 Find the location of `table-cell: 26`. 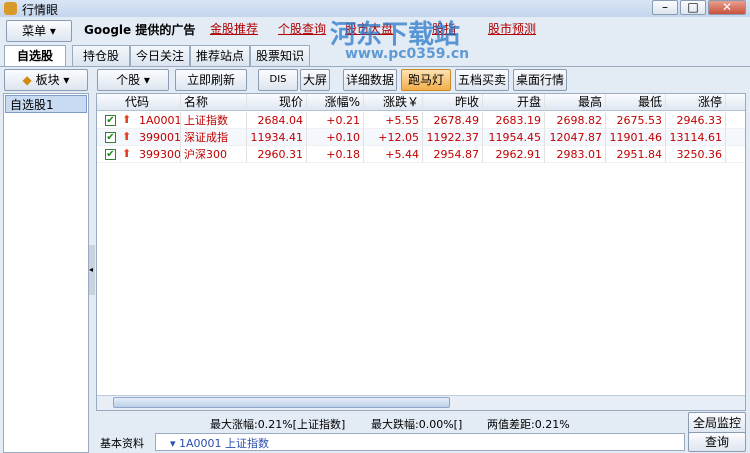

table-cell: 26 is located at coordinates (735, 154).